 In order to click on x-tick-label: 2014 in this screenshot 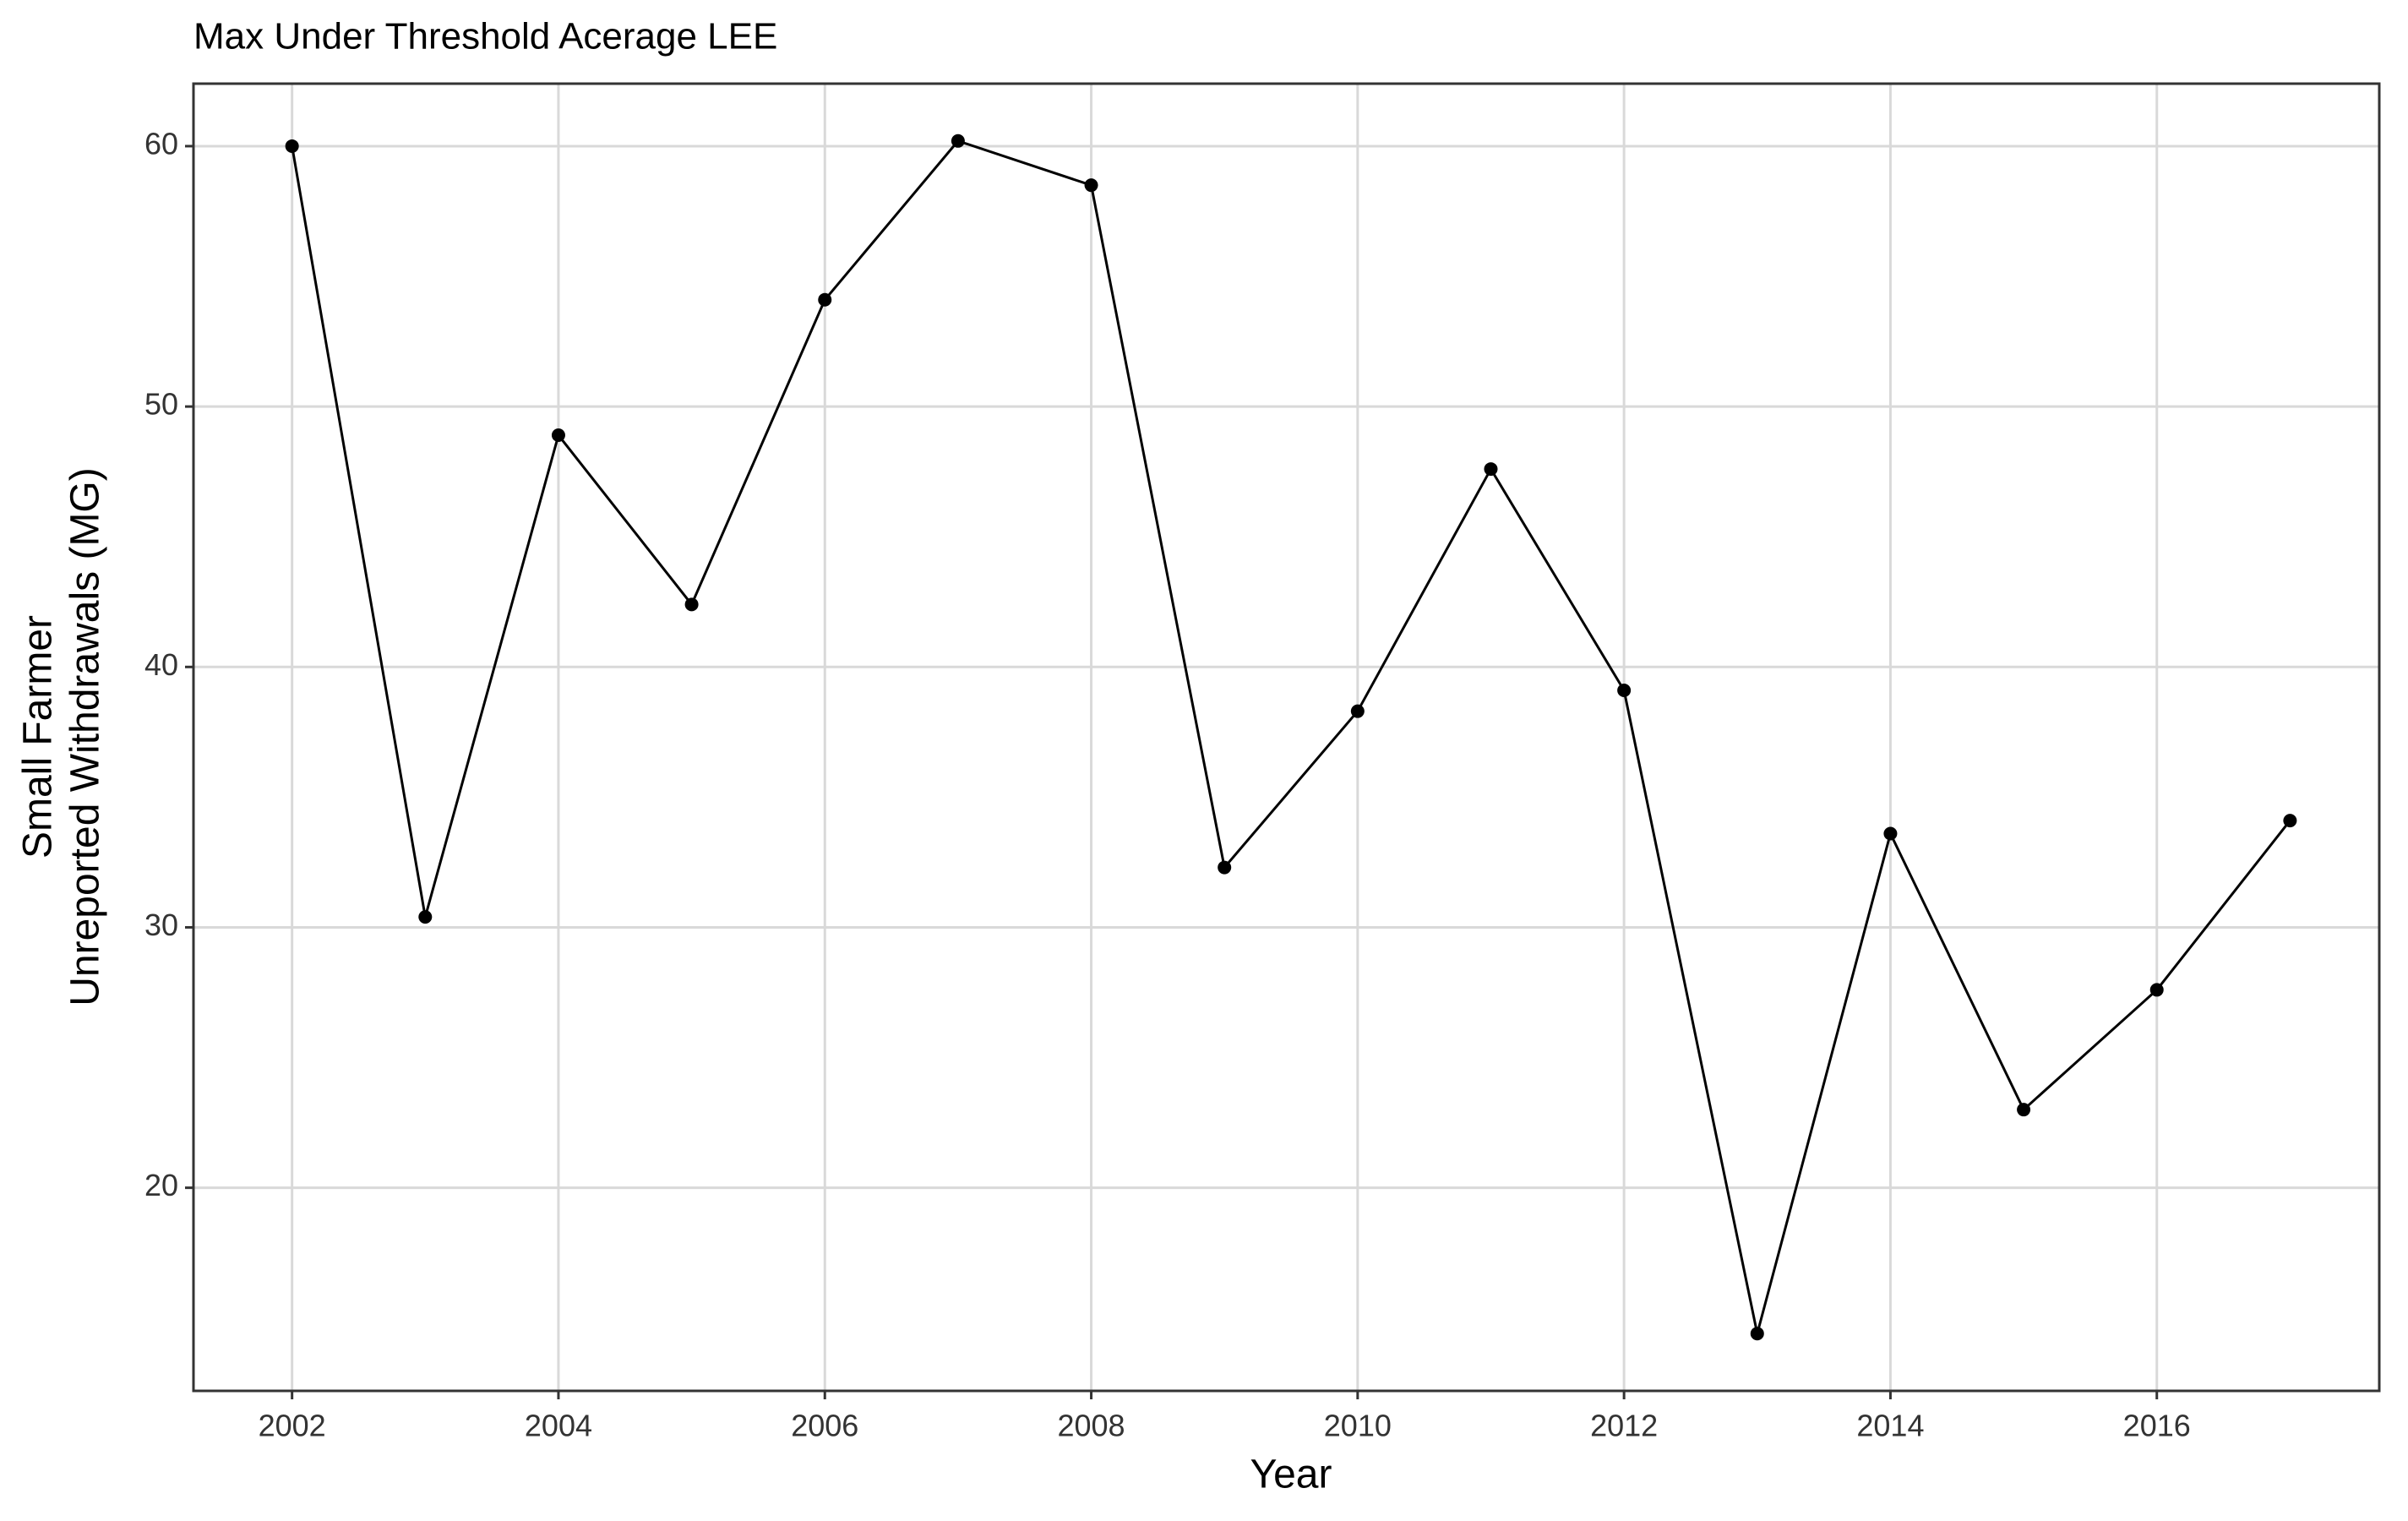, I will do `click(1890, 1426)`.